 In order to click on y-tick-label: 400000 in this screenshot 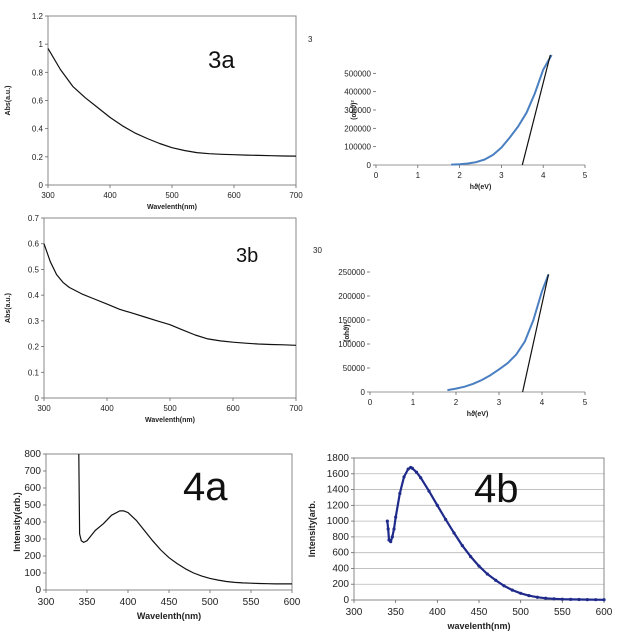, I will do `click(357, 92)`.